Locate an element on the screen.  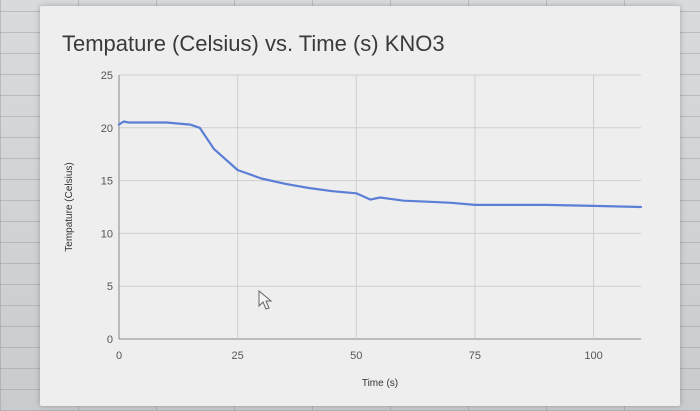
y-tick-label-20: 20 is located at coordinates (107, 129).